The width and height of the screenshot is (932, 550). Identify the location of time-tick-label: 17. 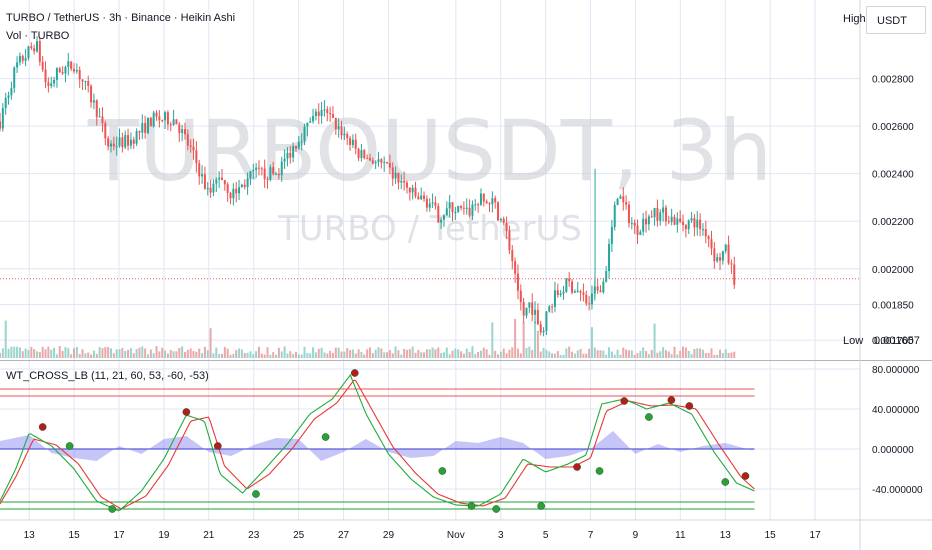
(119, 535).